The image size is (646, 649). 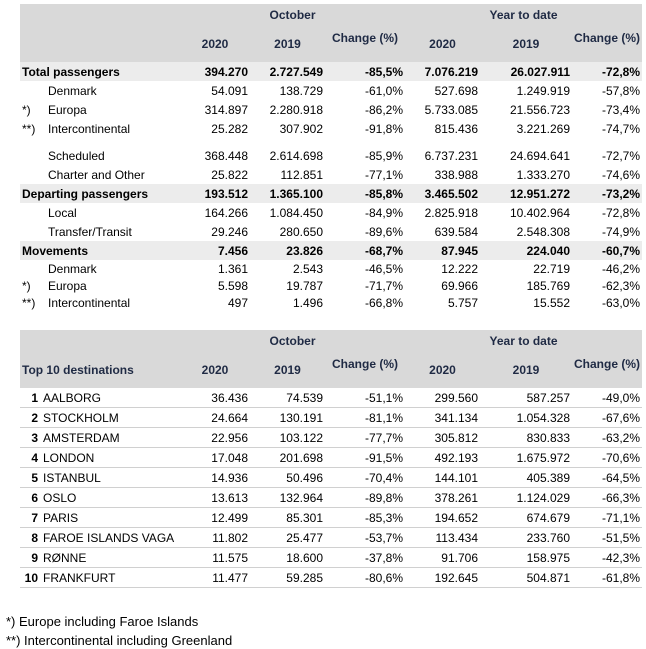 What do you see at coordinates (383, 212) in the screenshot?
I see `value-cell: -84,9%` at bounding box center [383, 212].